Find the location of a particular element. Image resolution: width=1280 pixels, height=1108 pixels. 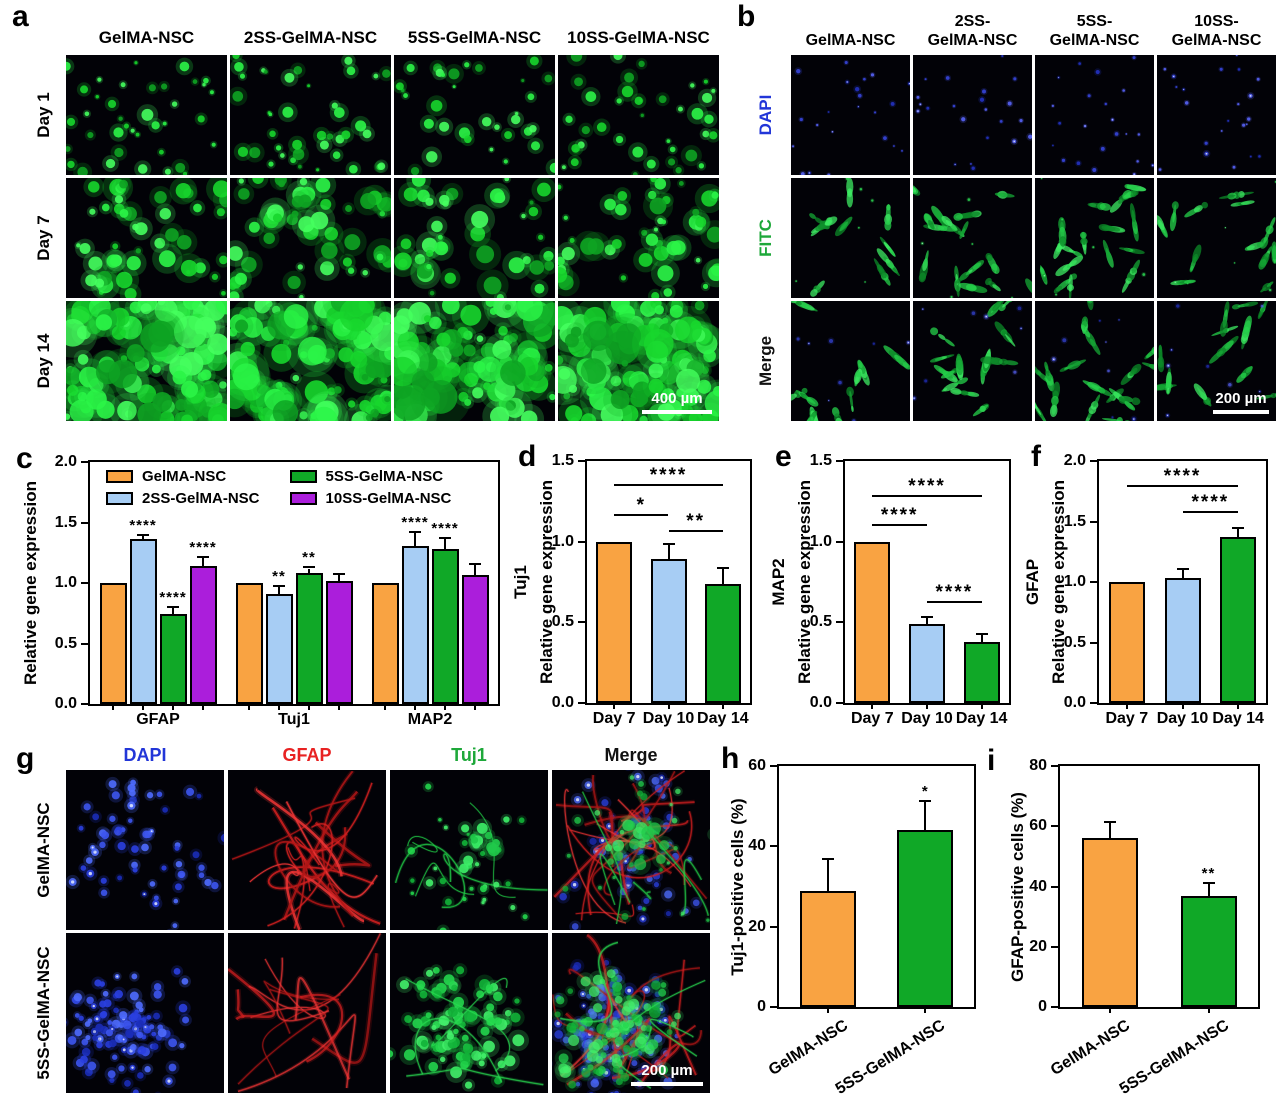

panel-a-col-header-0: GelMA-NSC is located at coordinates (146, 38).